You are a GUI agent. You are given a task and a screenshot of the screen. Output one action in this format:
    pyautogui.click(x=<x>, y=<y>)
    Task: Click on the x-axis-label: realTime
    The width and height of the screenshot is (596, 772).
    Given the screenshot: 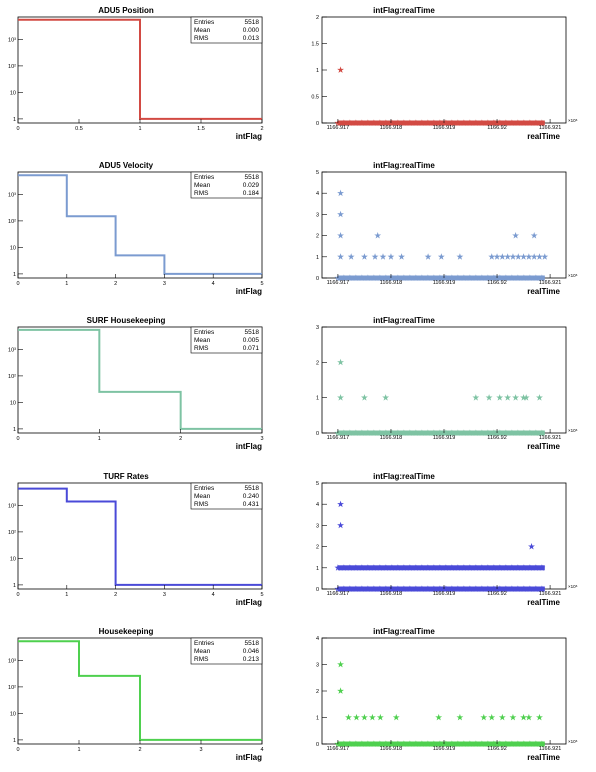 What is the action you would take?
    pyautogui.click(x=543, y=446)
    